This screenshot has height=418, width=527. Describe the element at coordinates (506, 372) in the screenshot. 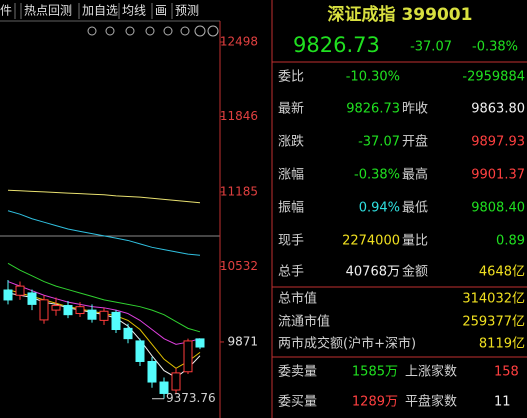

I see `order-value: 158` at that location.